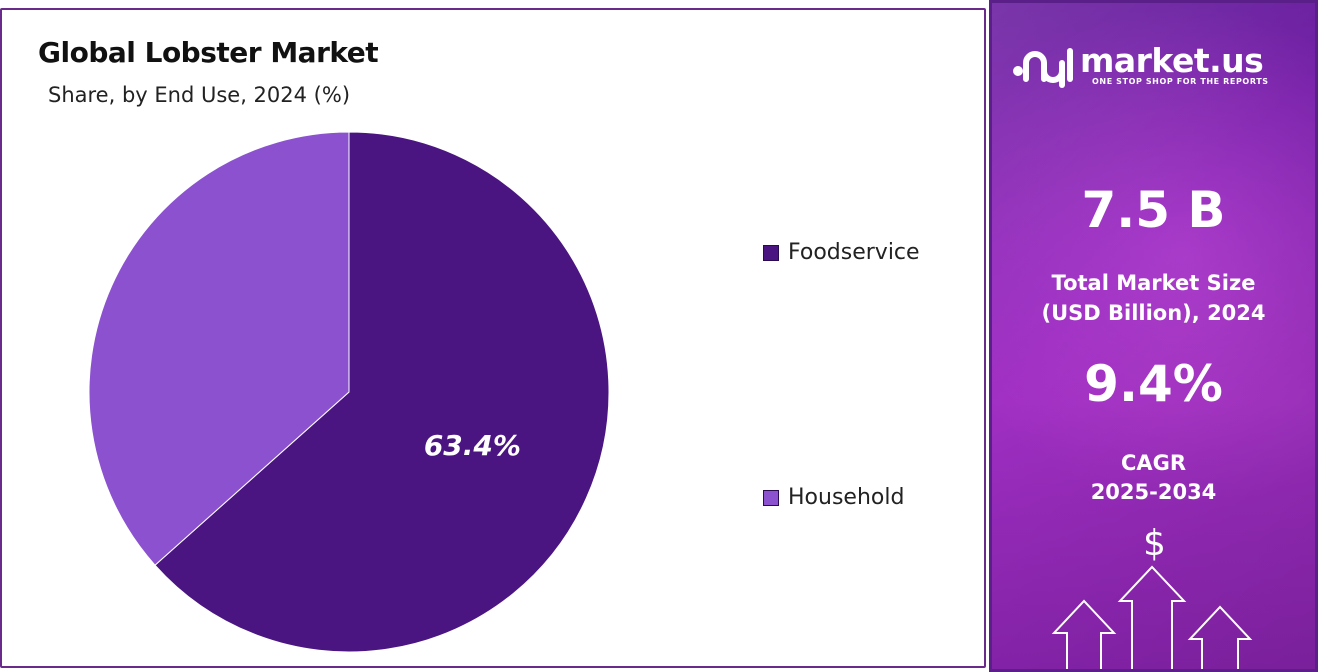 The width and height of the screenshot is (1318, 672). Describe the element at coordinates (1043, 68) in the screenshot. I see `market-us-logo-icon` at that location.